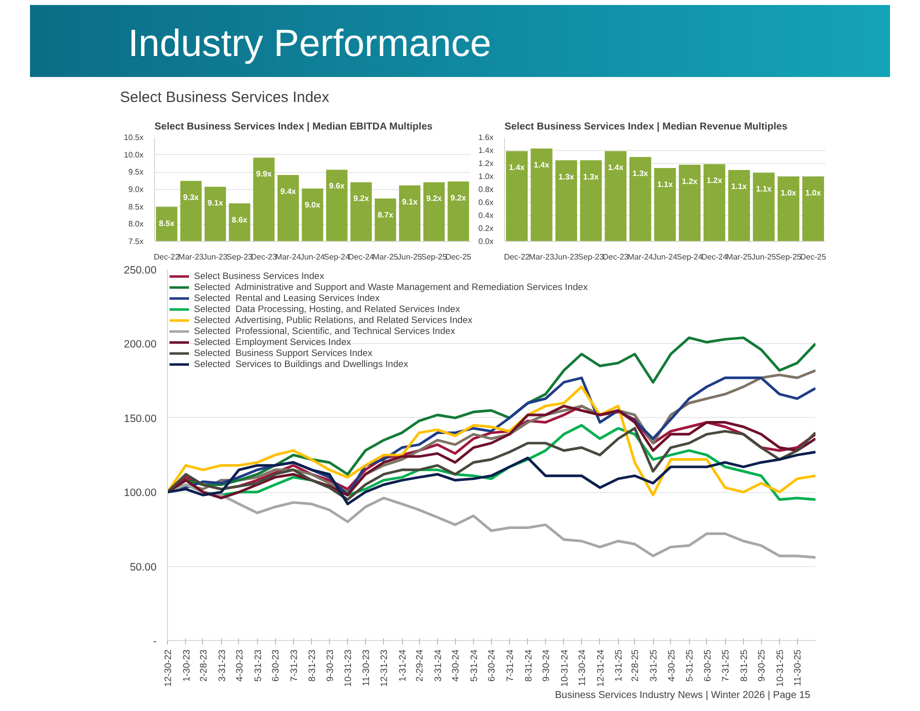  I want to click on x-tick-label: Dec-23, so click(616, 257).